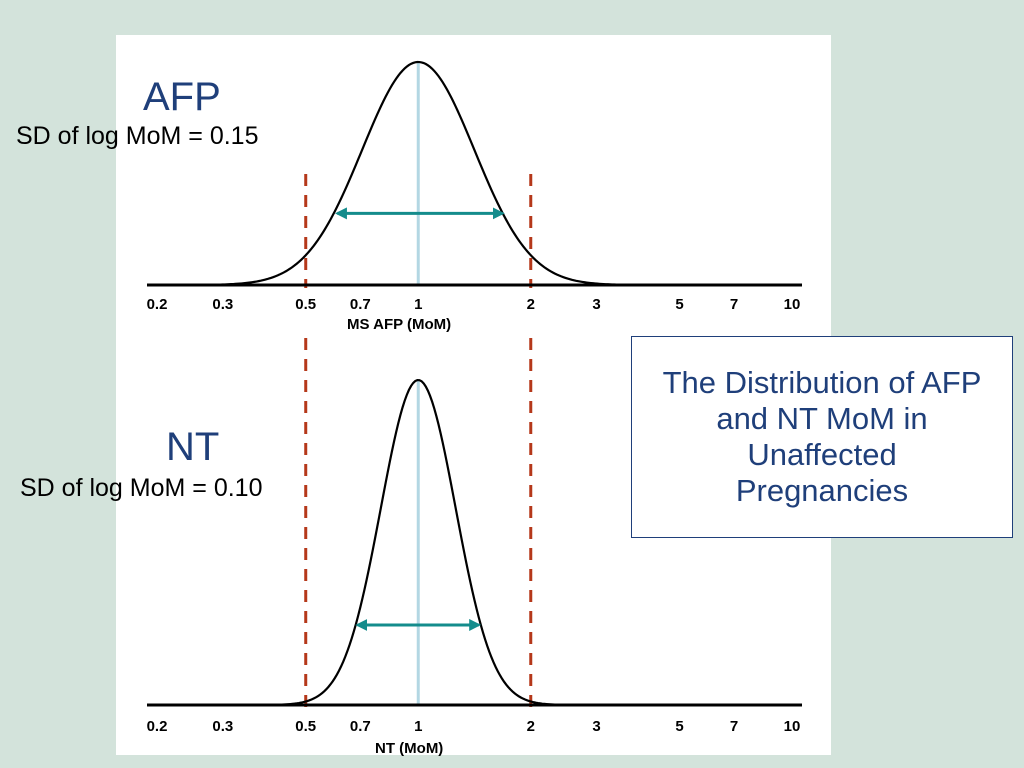 This screenshot has height=768, width=1024. I want to click on nt-x-axis-label: NT (MoM), so click(409, 748).